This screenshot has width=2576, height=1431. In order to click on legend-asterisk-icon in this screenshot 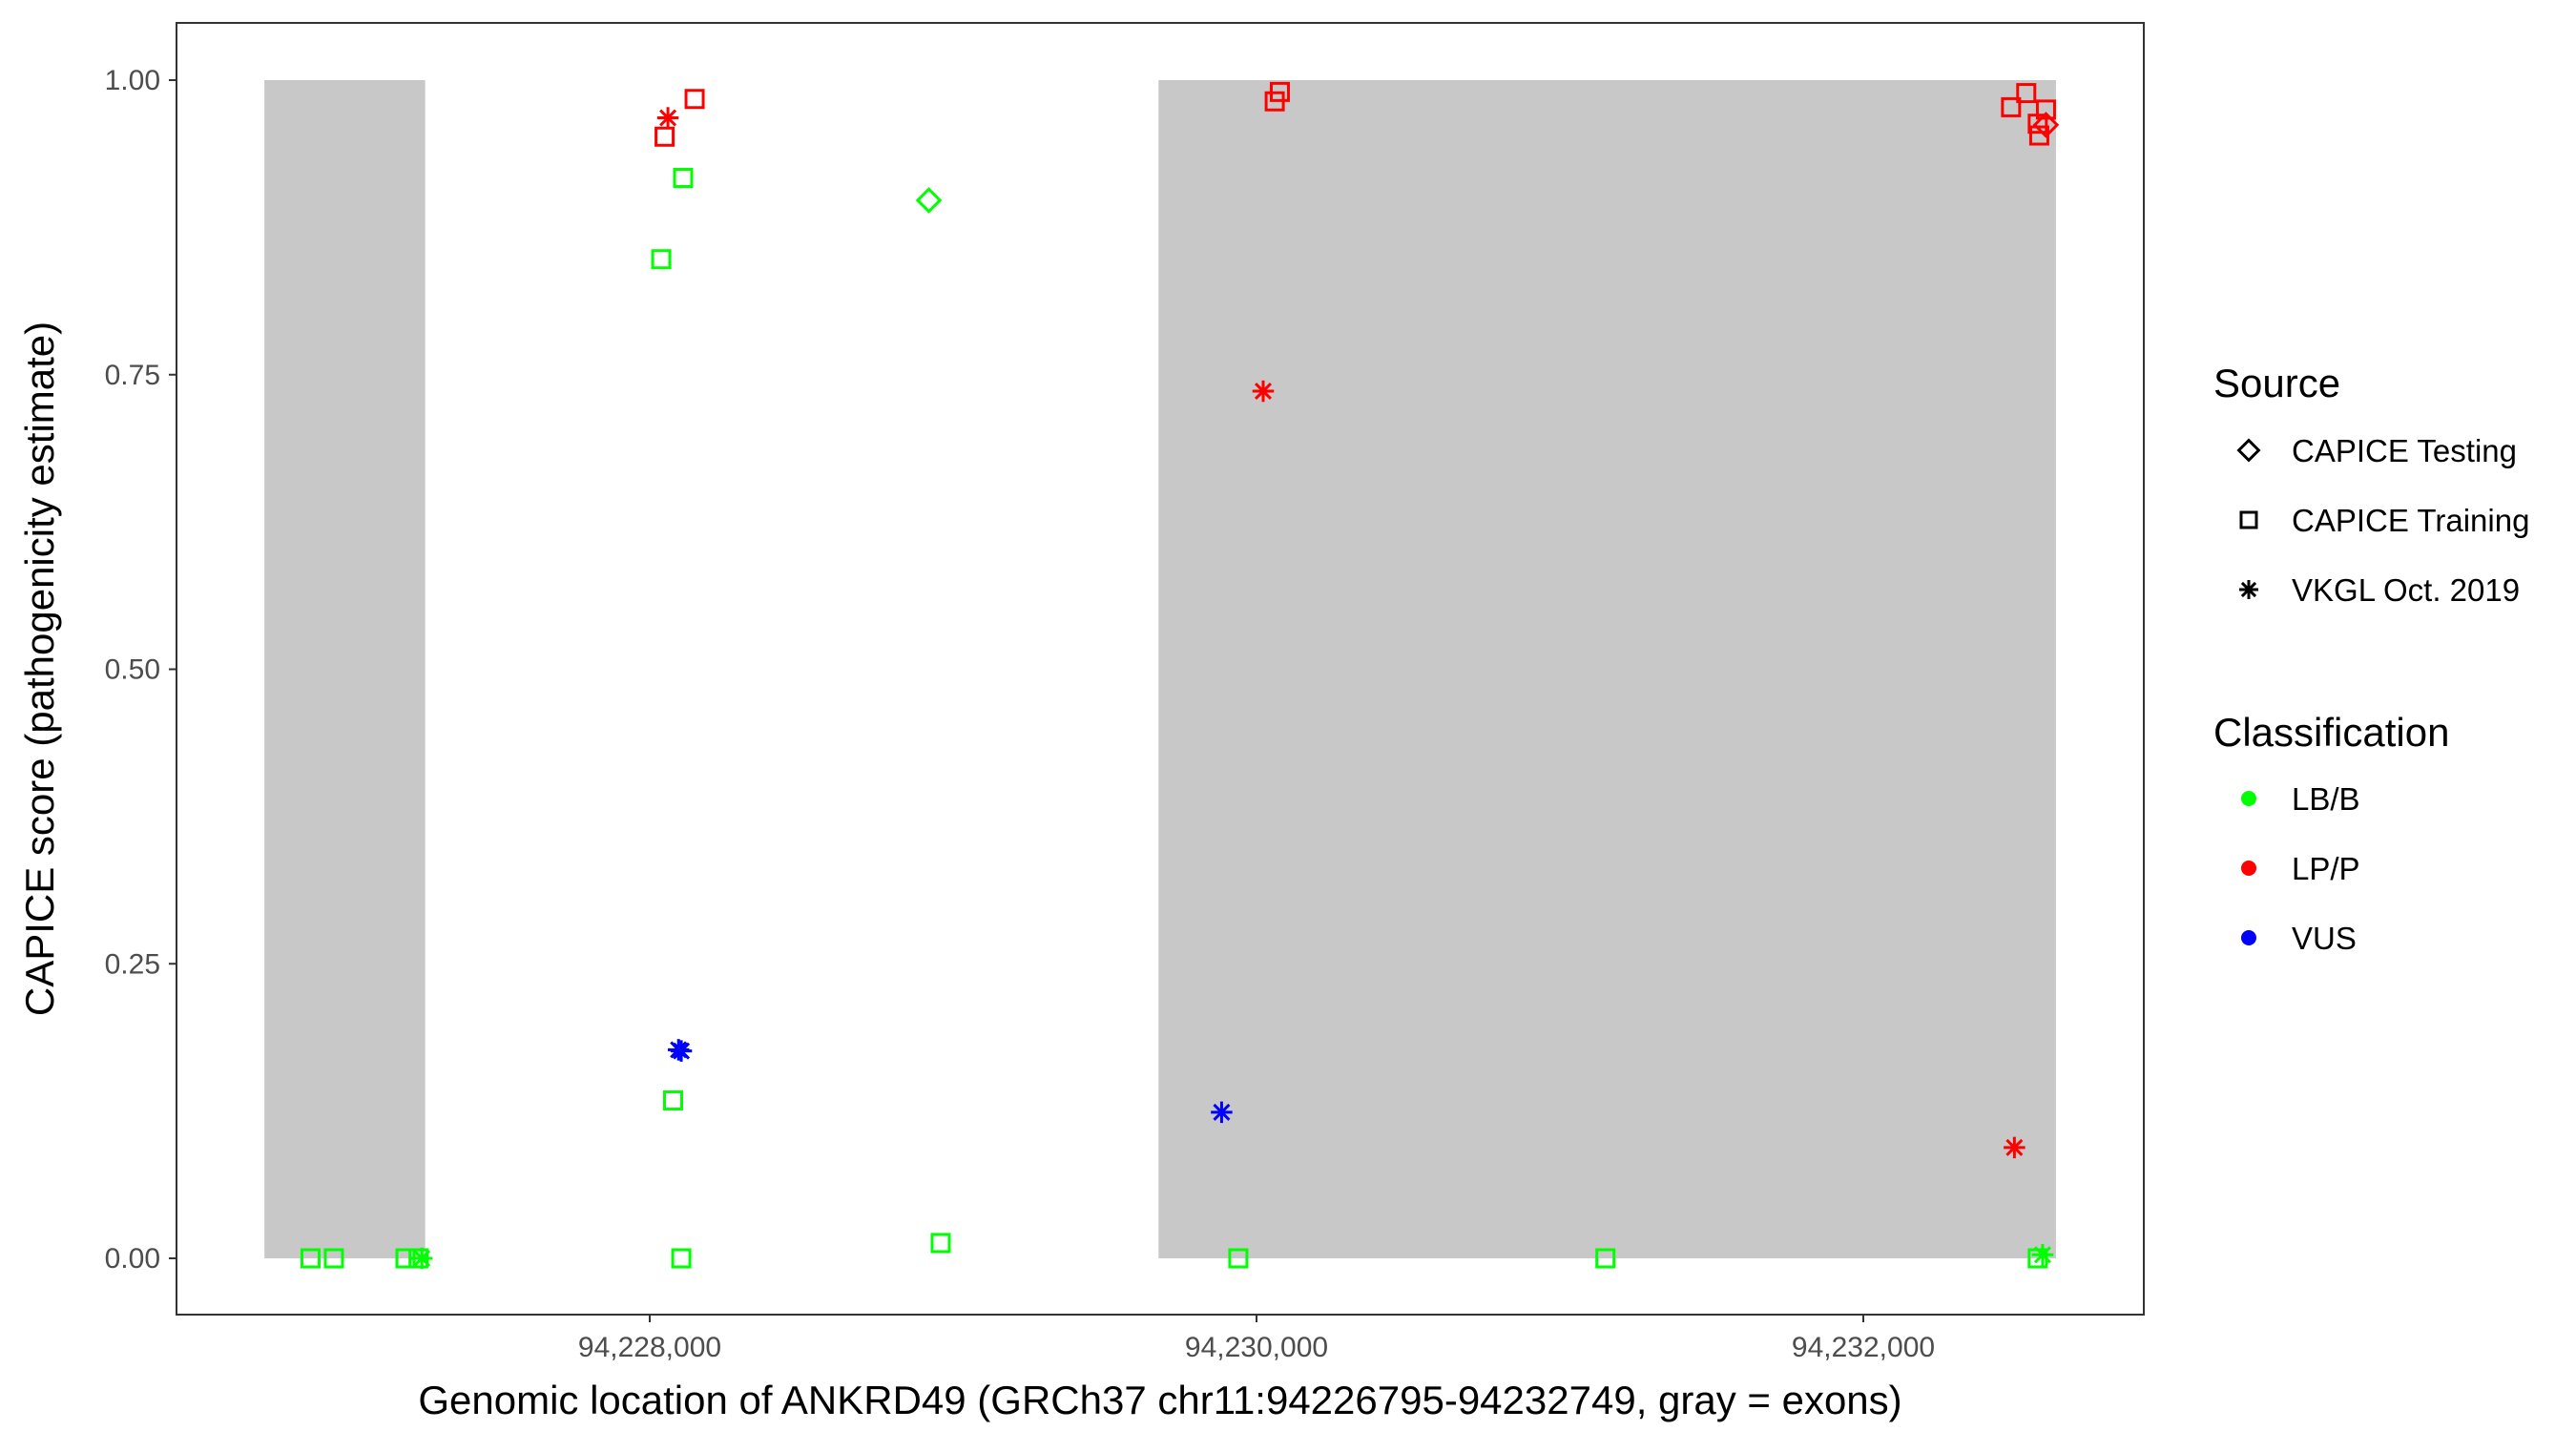, I will do `click(2248, 590)`.